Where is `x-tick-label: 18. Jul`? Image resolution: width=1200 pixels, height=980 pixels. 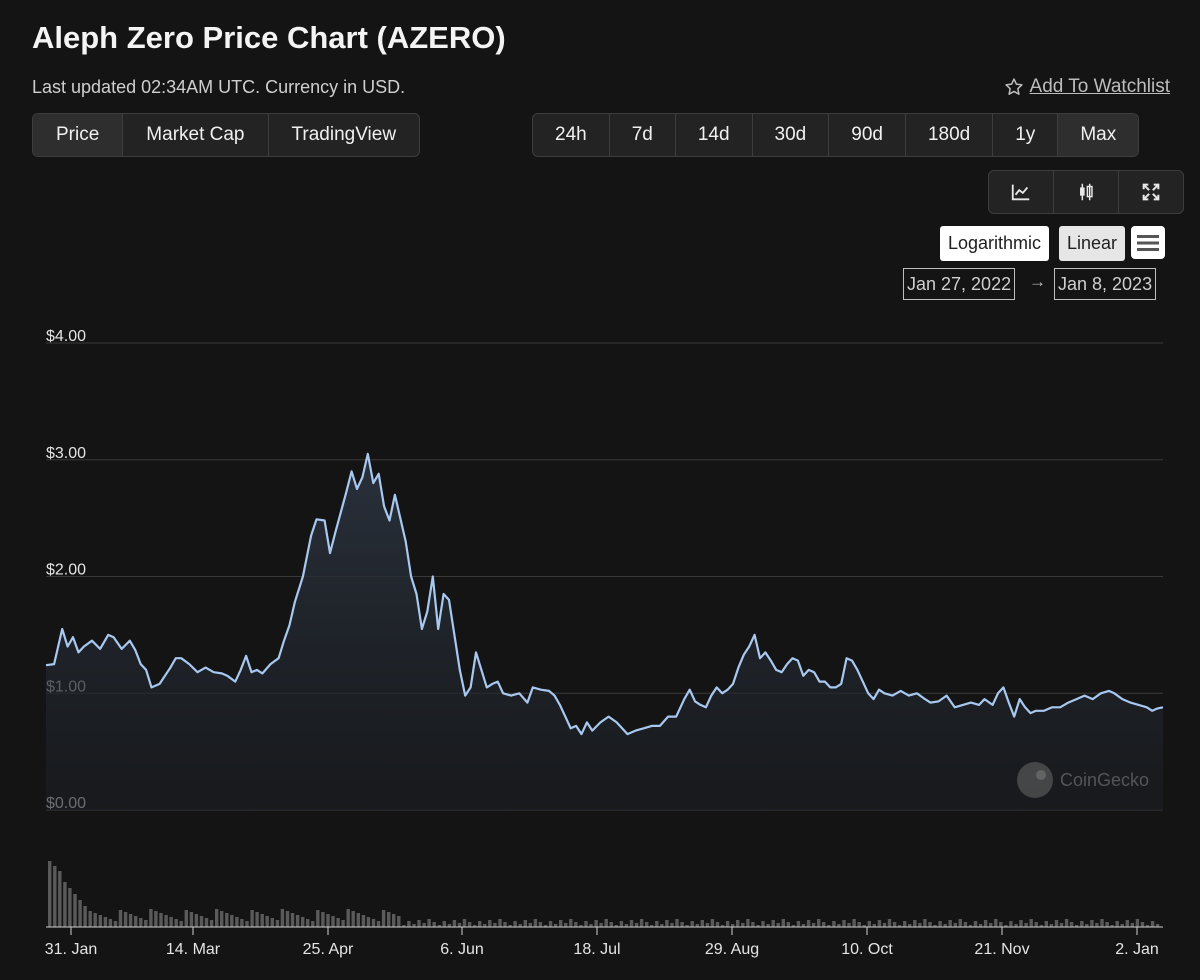 x-tick-label: 18. Jul is located at coordinates (596, 949).